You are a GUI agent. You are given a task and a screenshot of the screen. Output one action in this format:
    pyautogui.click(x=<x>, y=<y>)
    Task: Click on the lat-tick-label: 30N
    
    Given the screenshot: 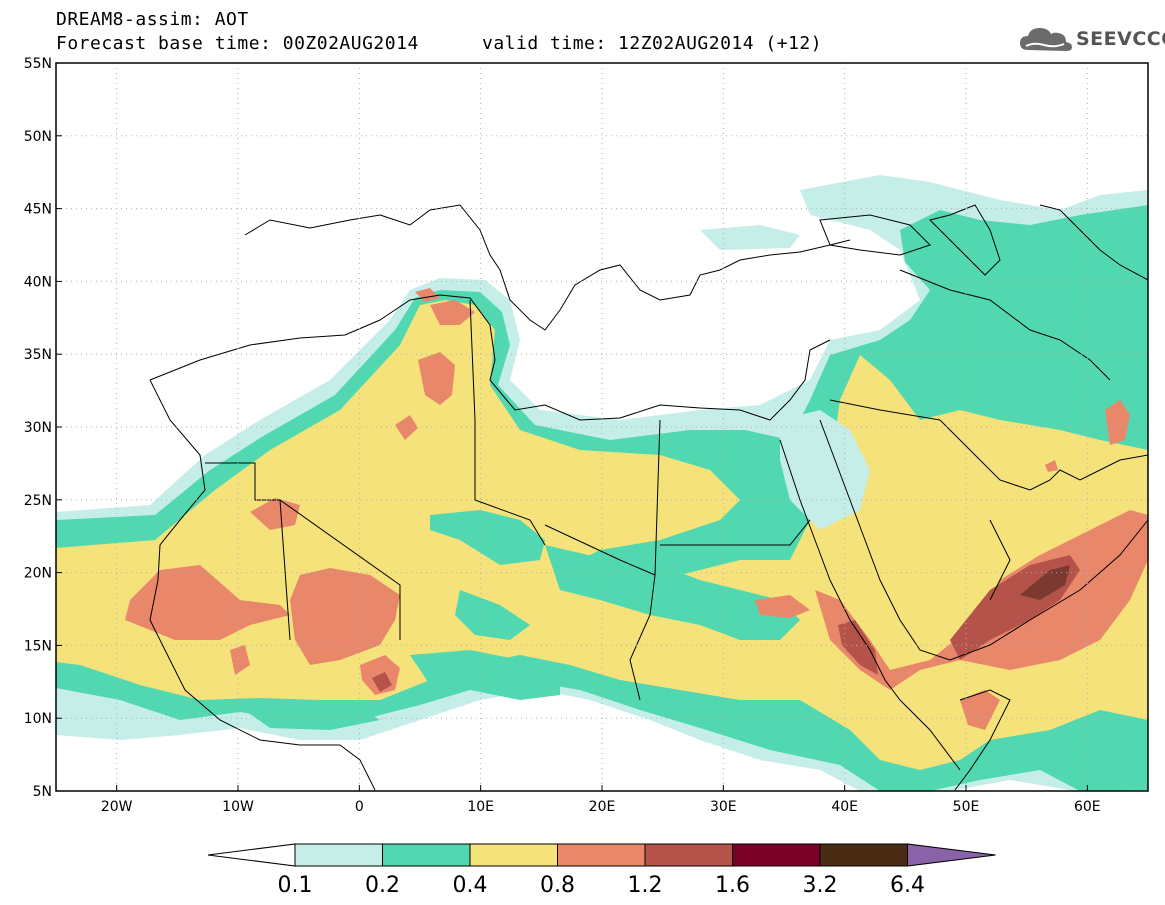 What is the action you would take?
    pyautogui.click(x=38, y=428)
    